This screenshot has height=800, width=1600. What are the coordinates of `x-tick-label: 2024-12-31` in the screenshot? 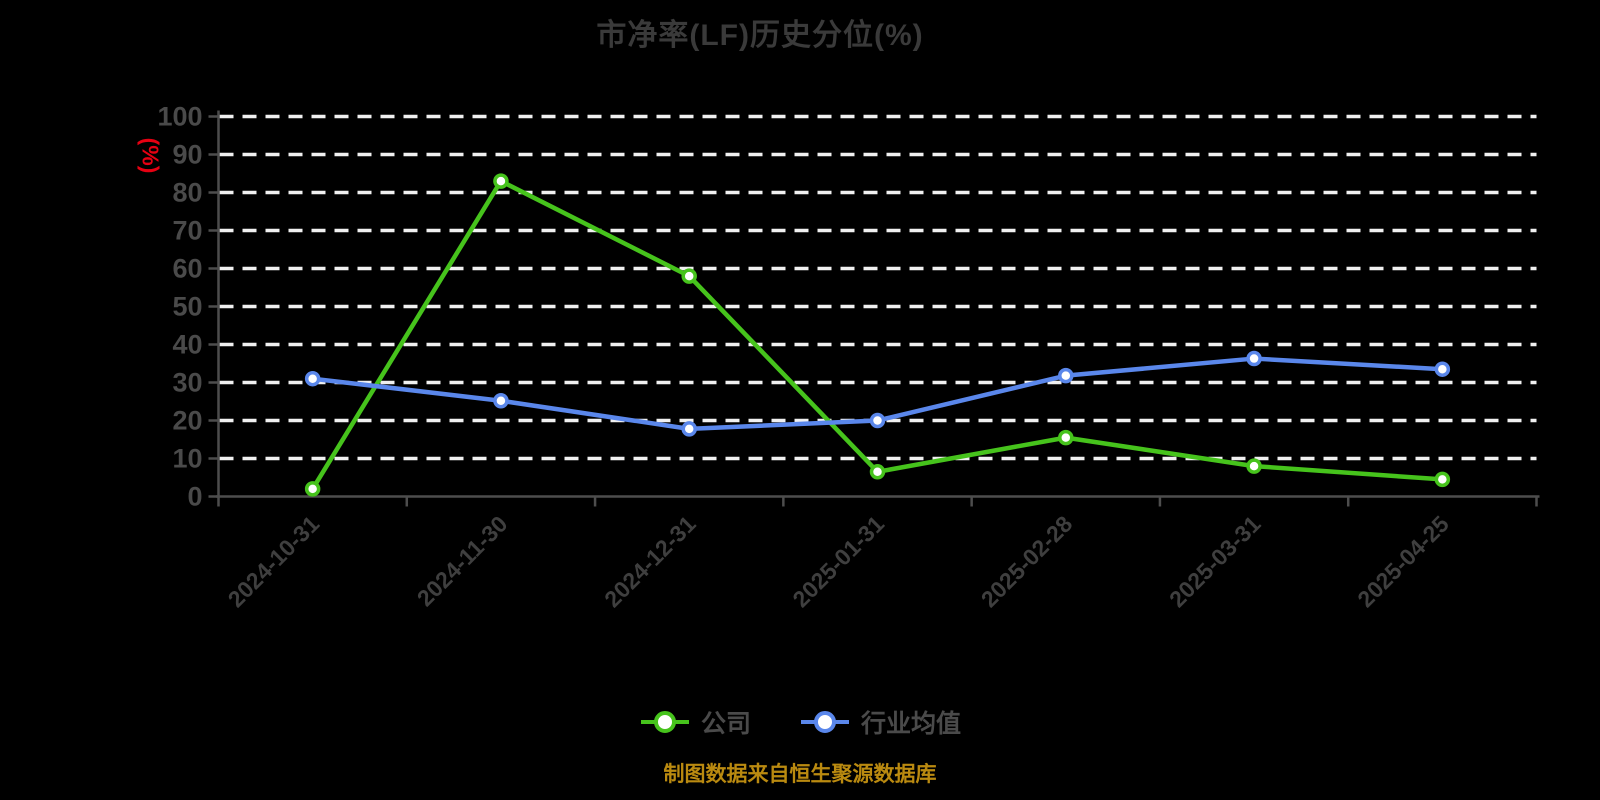 It's located at (650, 562).